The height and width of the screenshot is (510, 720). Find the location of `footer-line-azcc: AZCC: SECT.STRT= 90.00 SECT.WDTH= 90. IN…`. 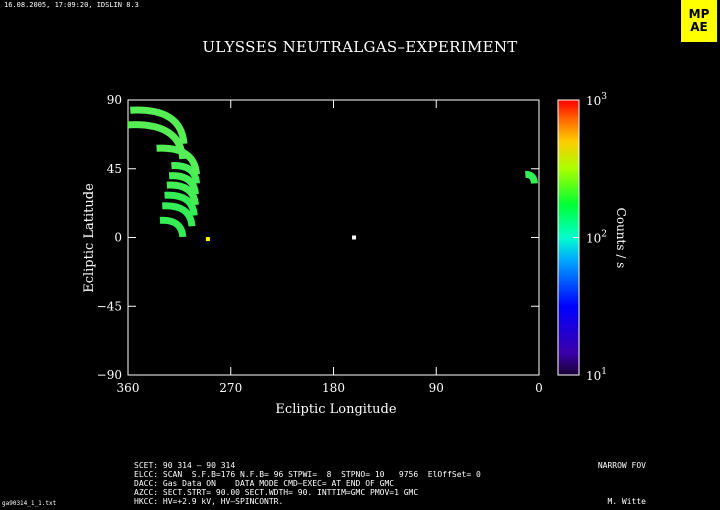

footer-line-azcc: AZCC: SECT.STRT= 90.00 SECT.WDTH= 90. IN… is located at coordinates (276, 492).